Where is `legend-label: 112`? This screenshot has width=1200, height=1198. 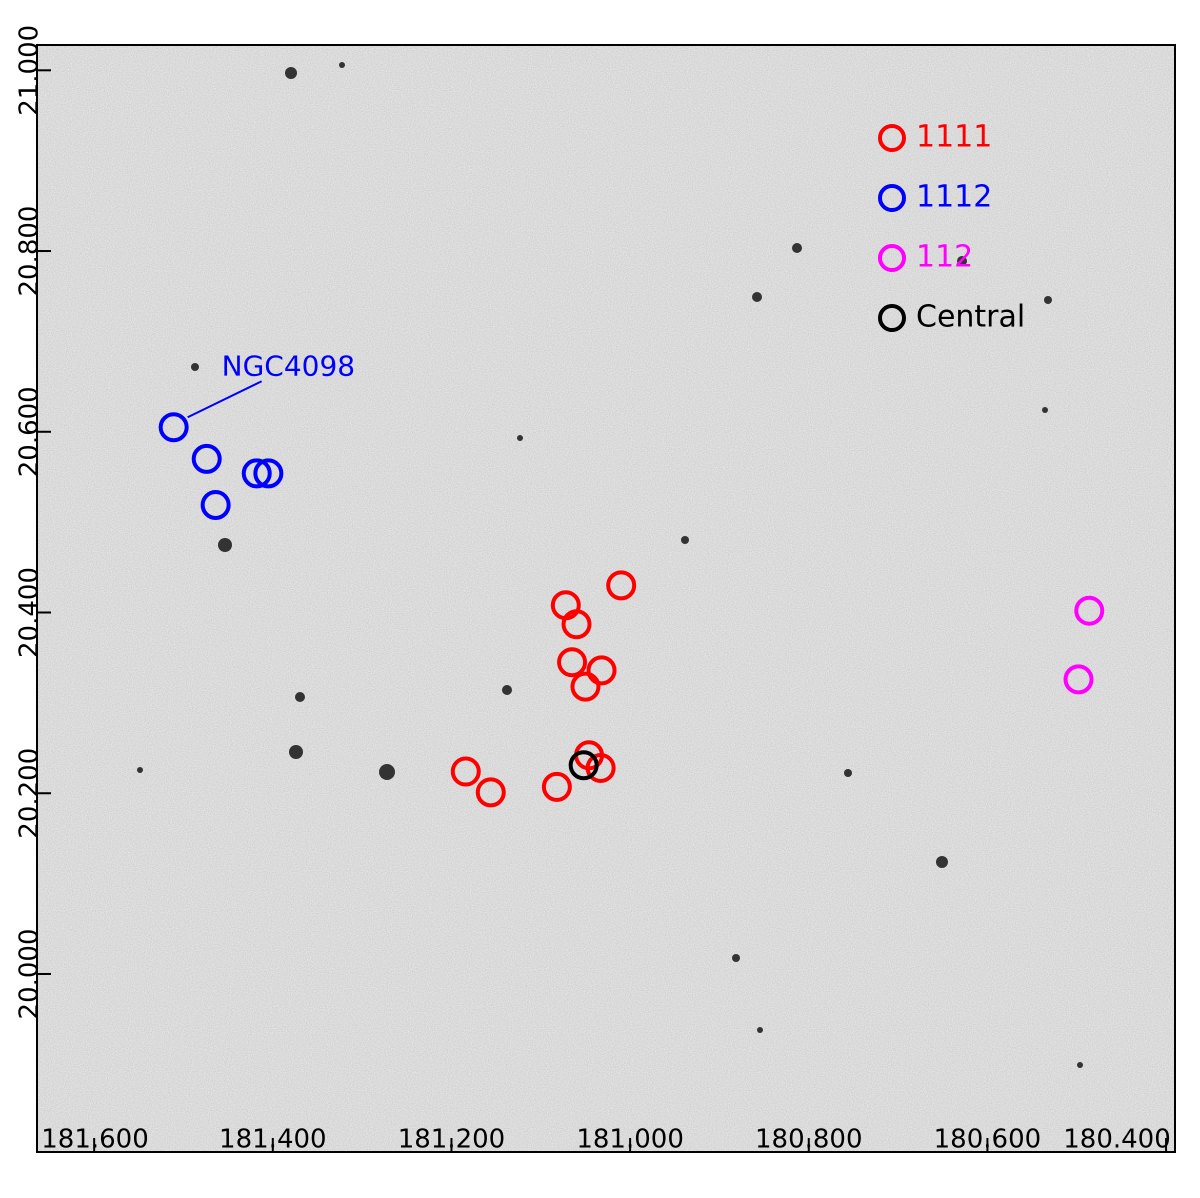 legend-label: 112 is located at coordinates (944, 257).